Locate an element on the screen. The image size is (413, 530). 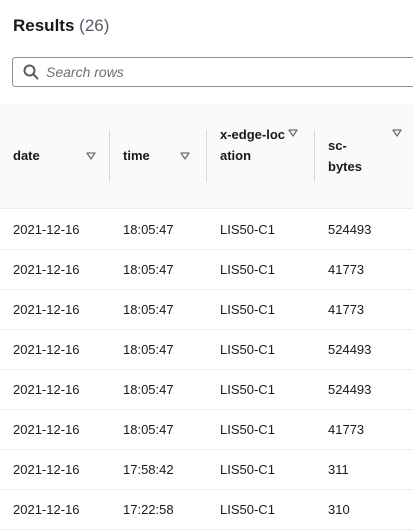
cell-time: 17:58:42 is located at coordinates (158, 469).